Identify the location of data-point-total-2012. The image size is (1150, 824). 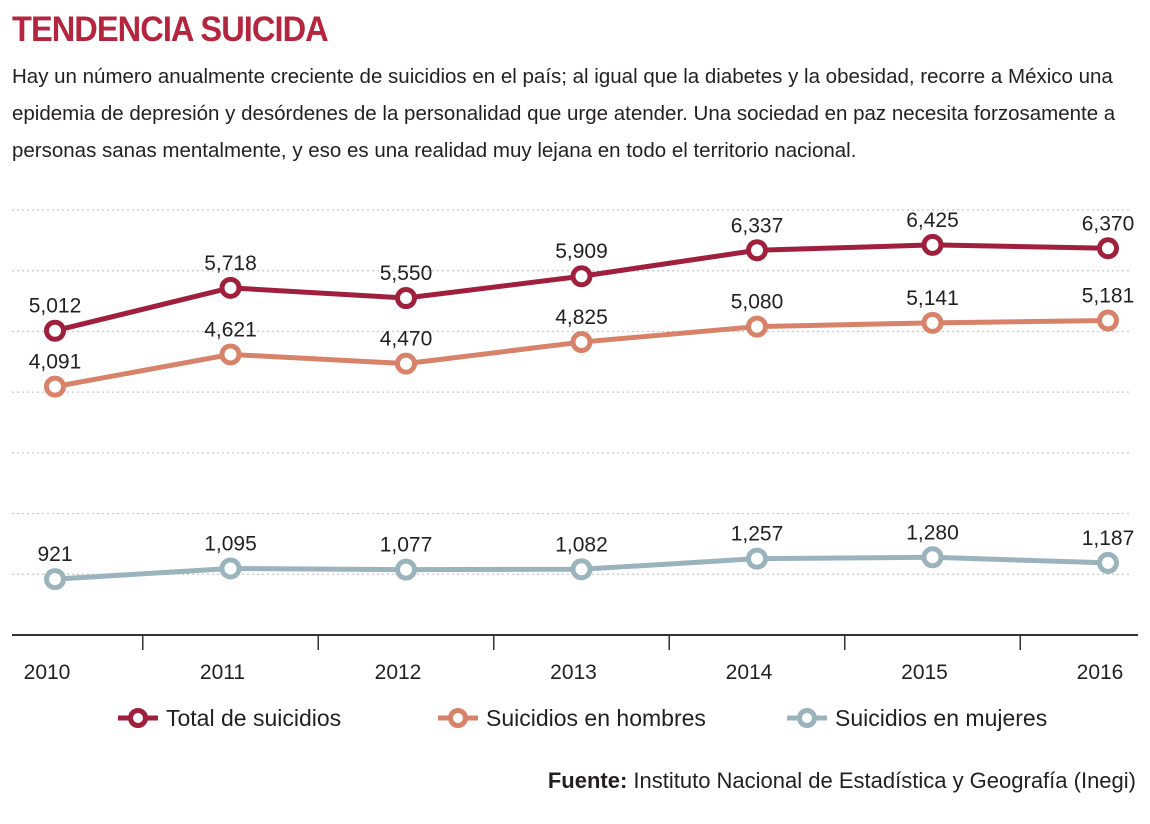
(406, 298).